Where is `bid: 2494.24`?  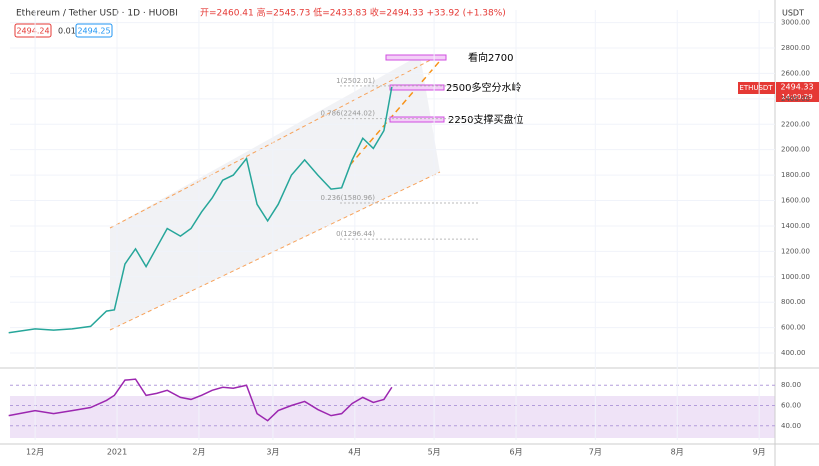 bid: 2494.24 is located at coordinates (32, 31).